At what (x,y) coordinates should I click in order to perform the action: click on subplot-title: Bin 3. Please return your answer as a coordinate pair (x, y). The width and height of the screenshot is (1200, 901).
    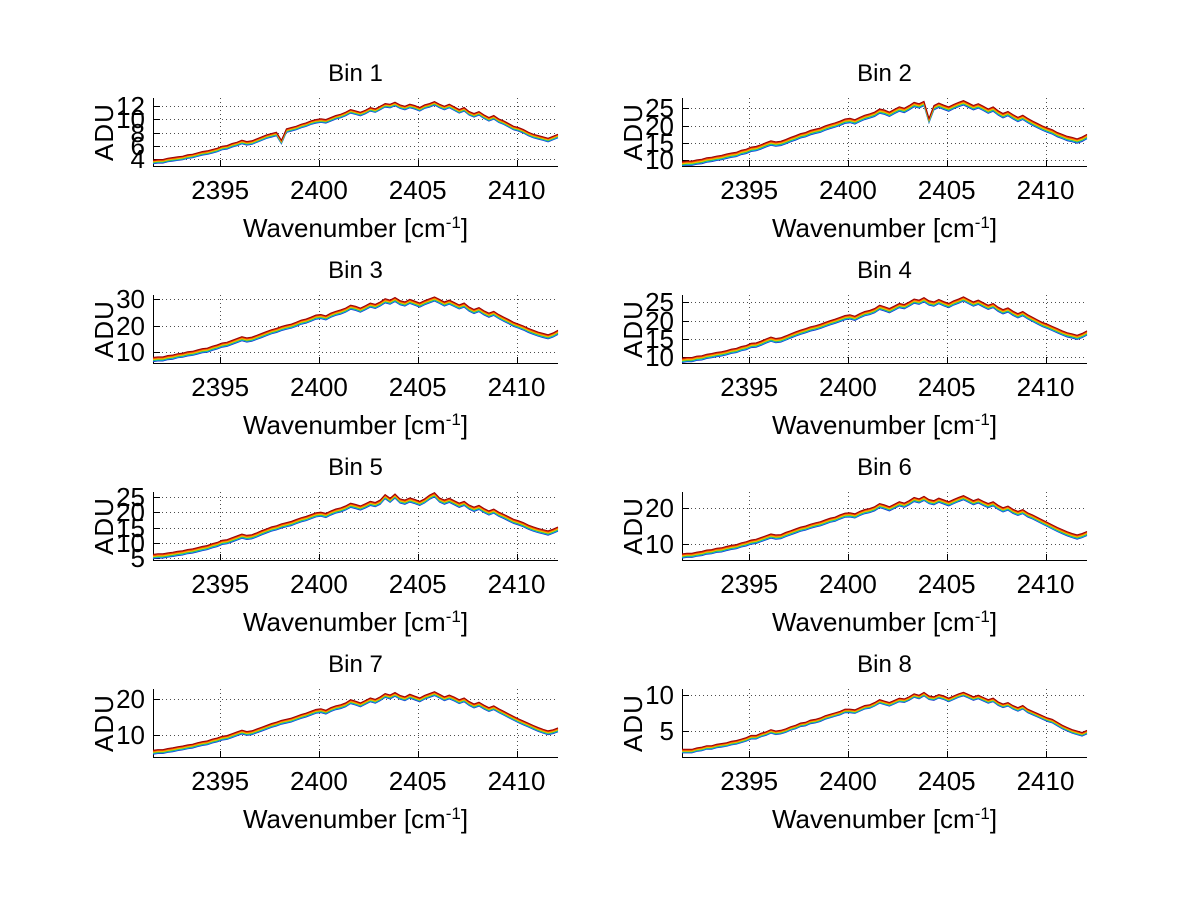
    Looking at the image, I should click on (355, 270).